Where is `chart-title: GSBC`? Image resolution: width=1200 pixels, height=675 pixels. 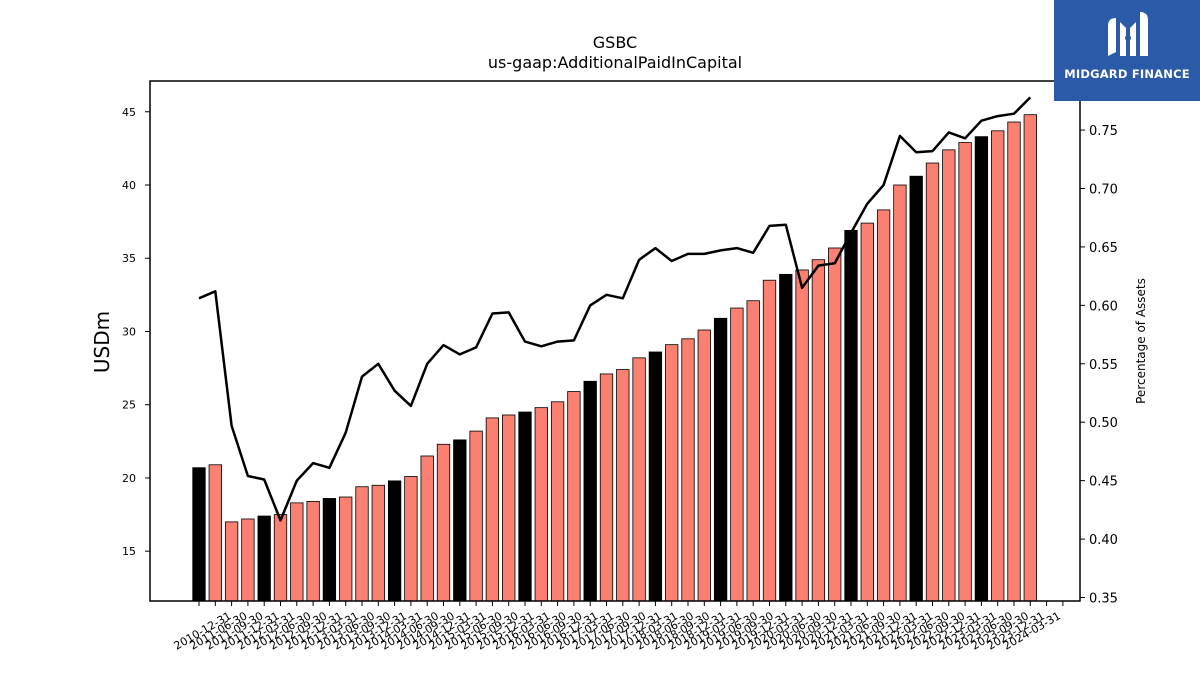 chart-title: GSBC is located at coordinates (615, 42).